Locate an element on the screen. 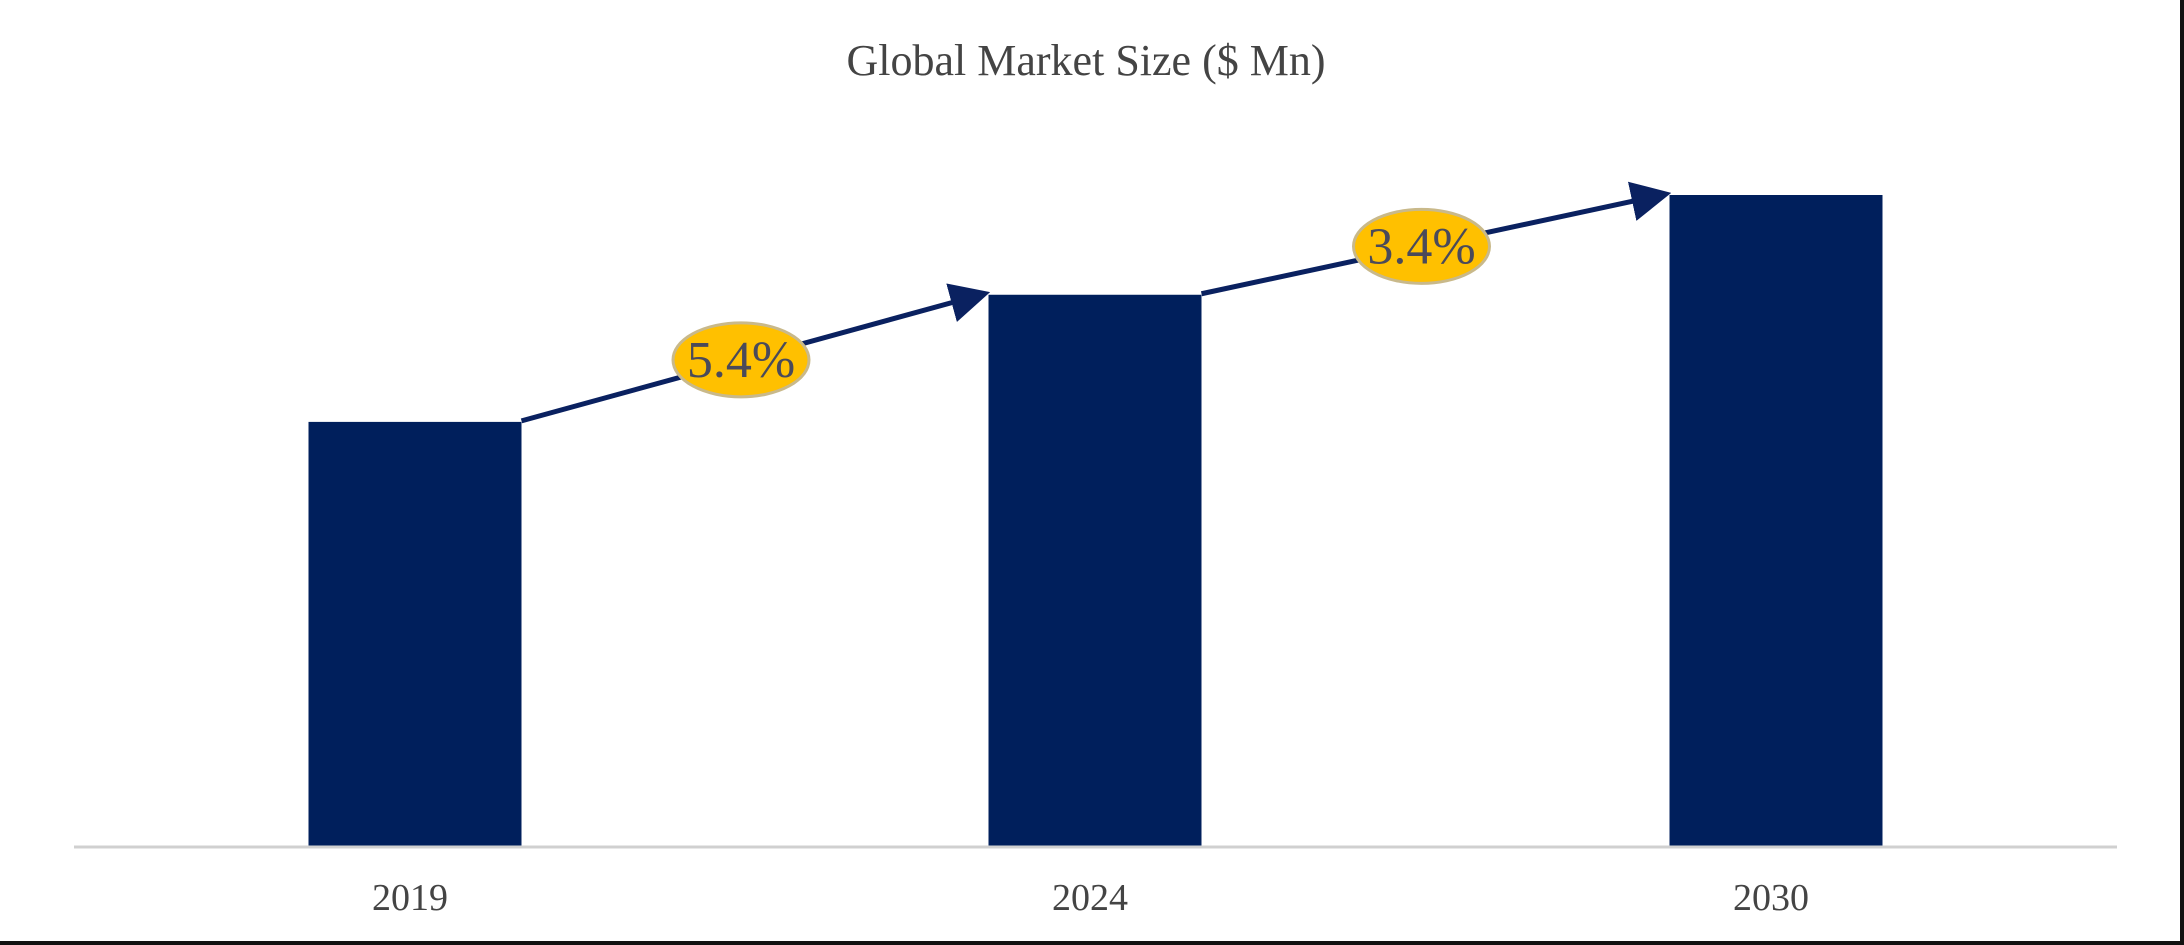 This screenshot has width=2184, height=945. cagr-label: 5.4% is located at coordinates (741, 360).